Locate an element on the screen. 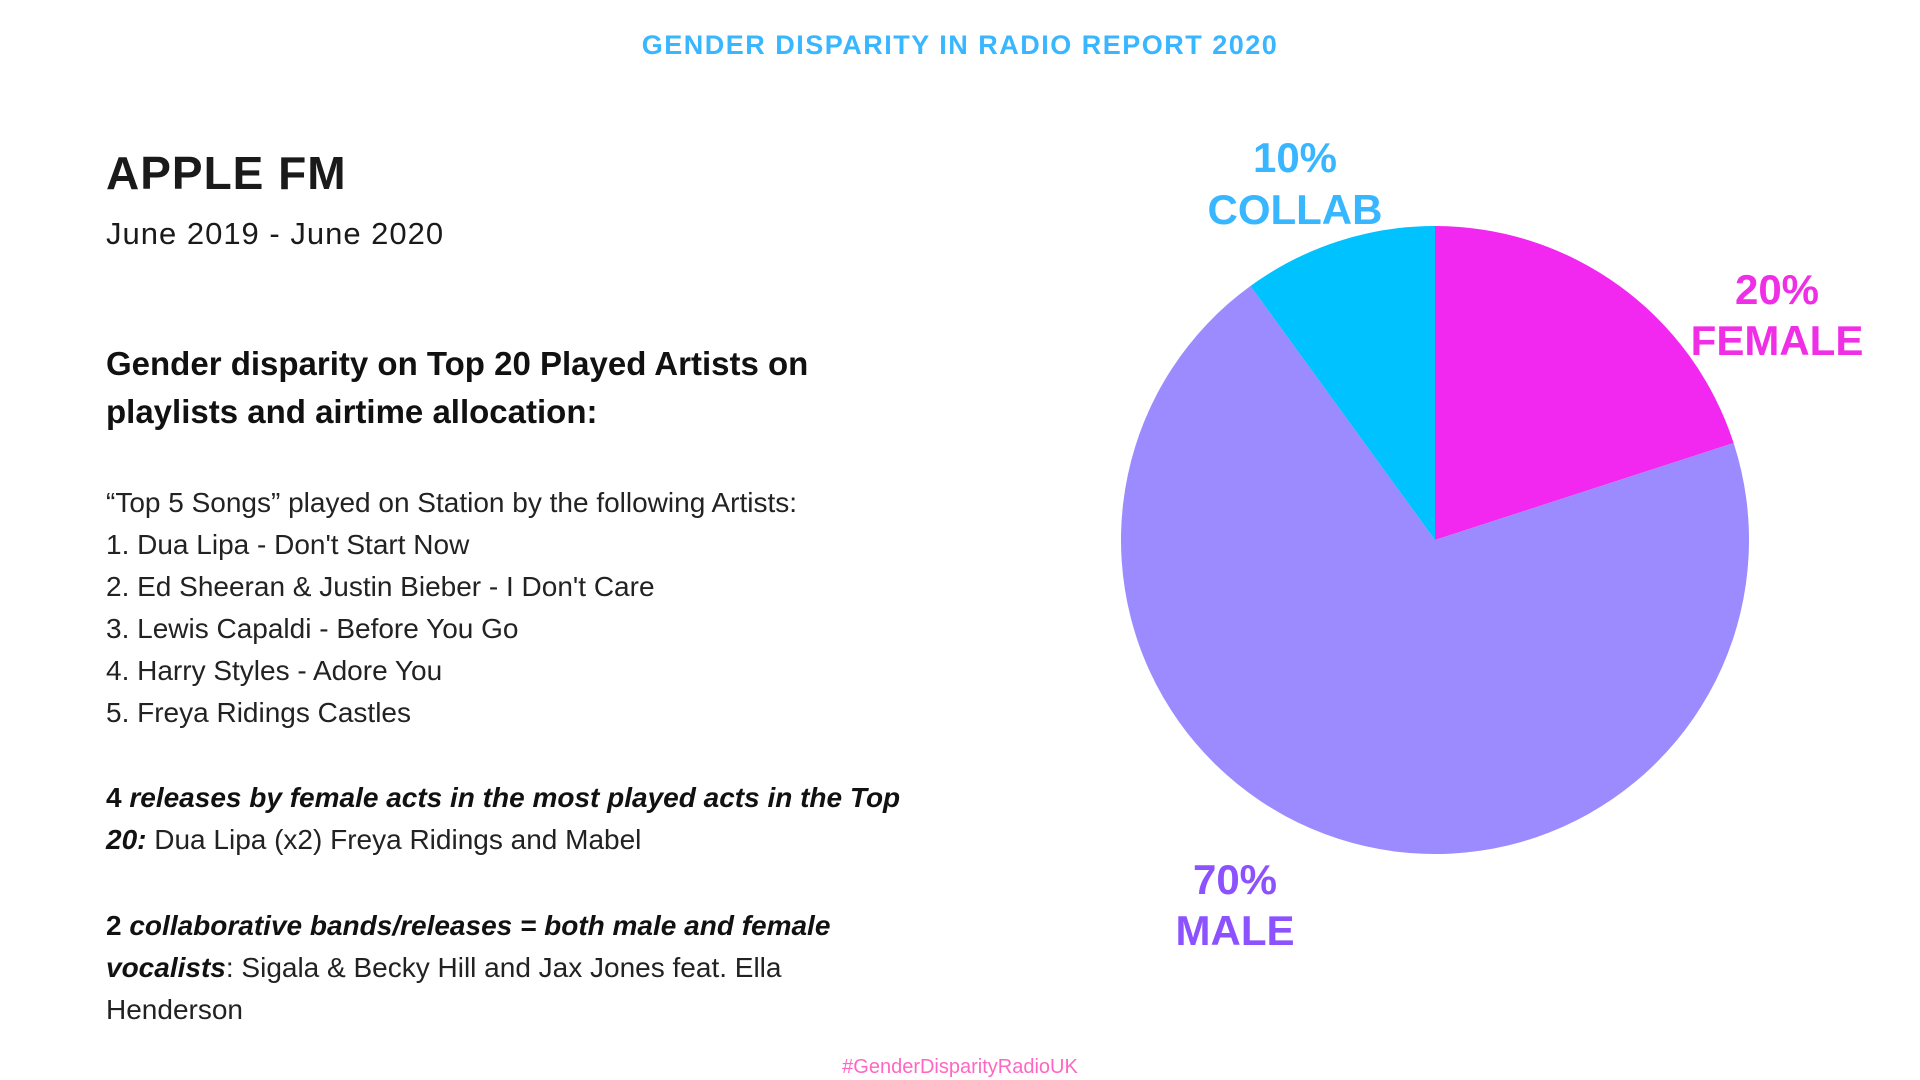  title: APPLE FM is located at coordinates (226, 173).